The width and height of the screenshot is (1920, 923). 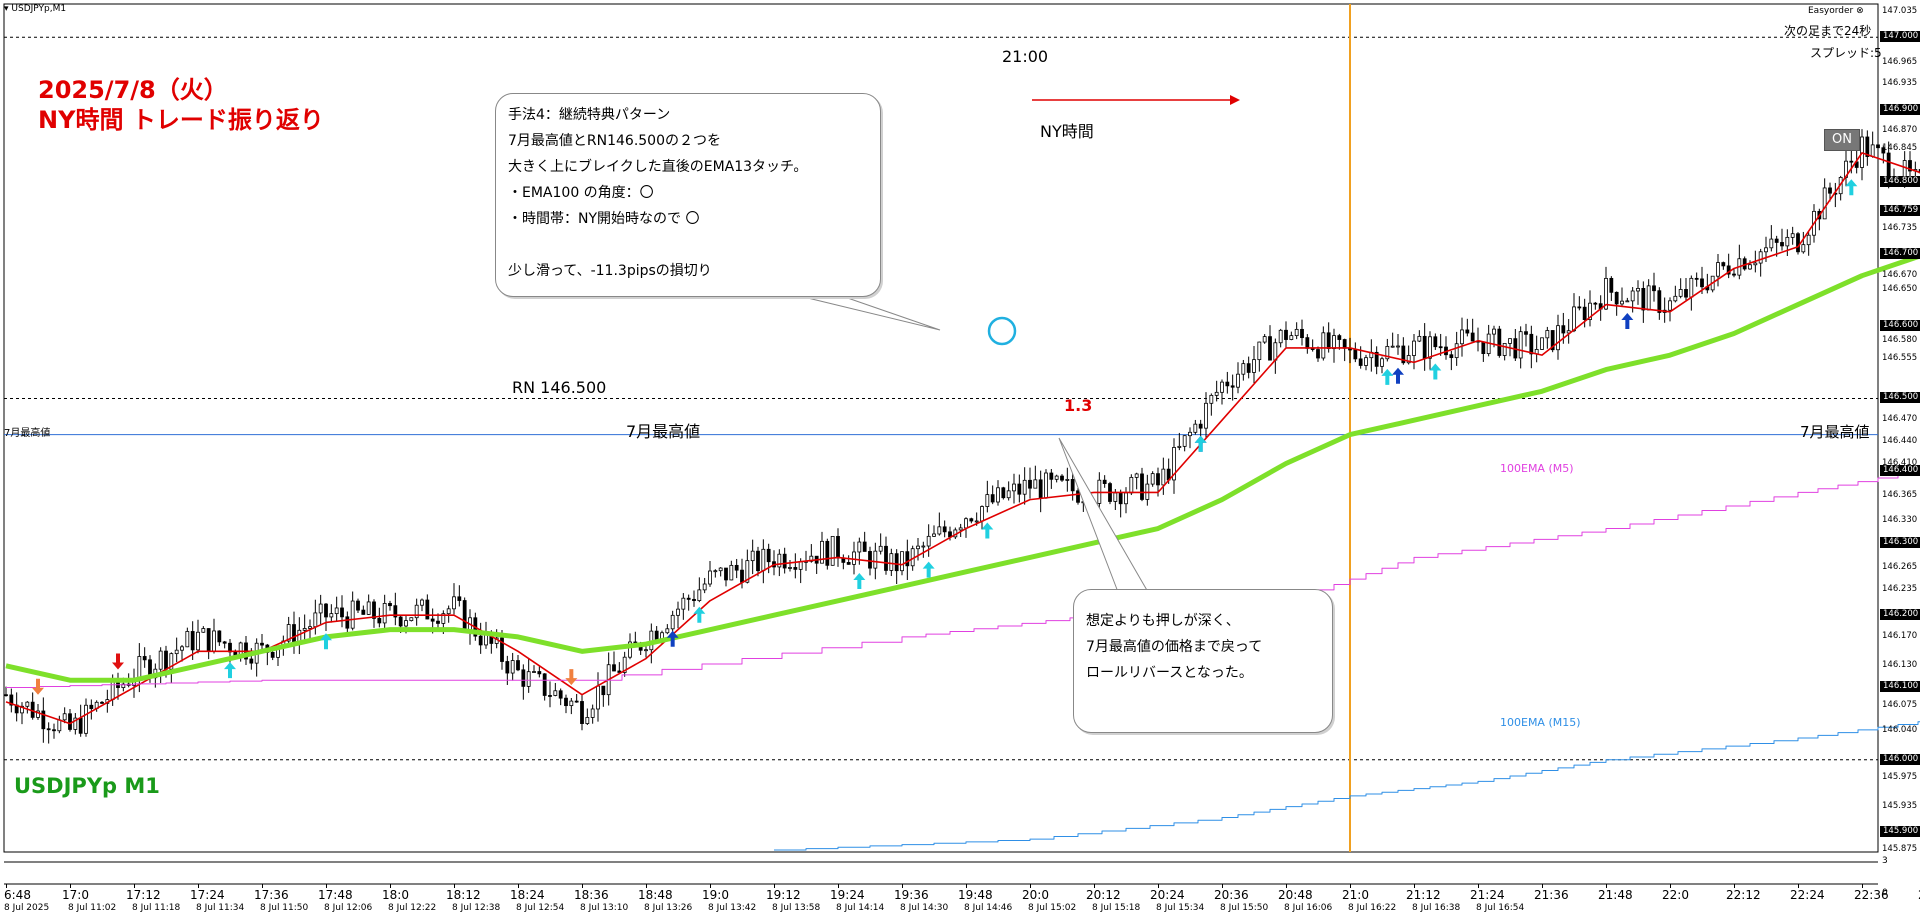 What do you see at coordinates (1900, 419) in the screenshot?
I see `price-tick-label: 146.470` at bounding box center [1900, 419].